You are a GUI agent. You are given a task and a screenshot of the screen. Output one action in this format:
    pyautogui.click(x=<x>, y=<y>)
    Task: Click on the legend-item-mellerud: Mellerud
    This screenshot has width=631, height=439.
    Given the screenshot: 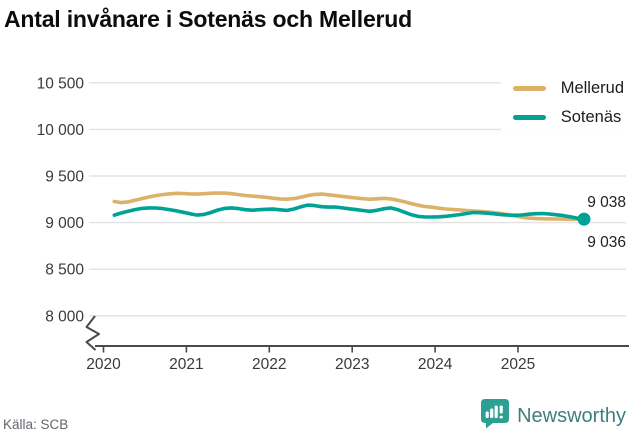 What is the action you would take?
    pyautogui.click(x=568, y=88)
    